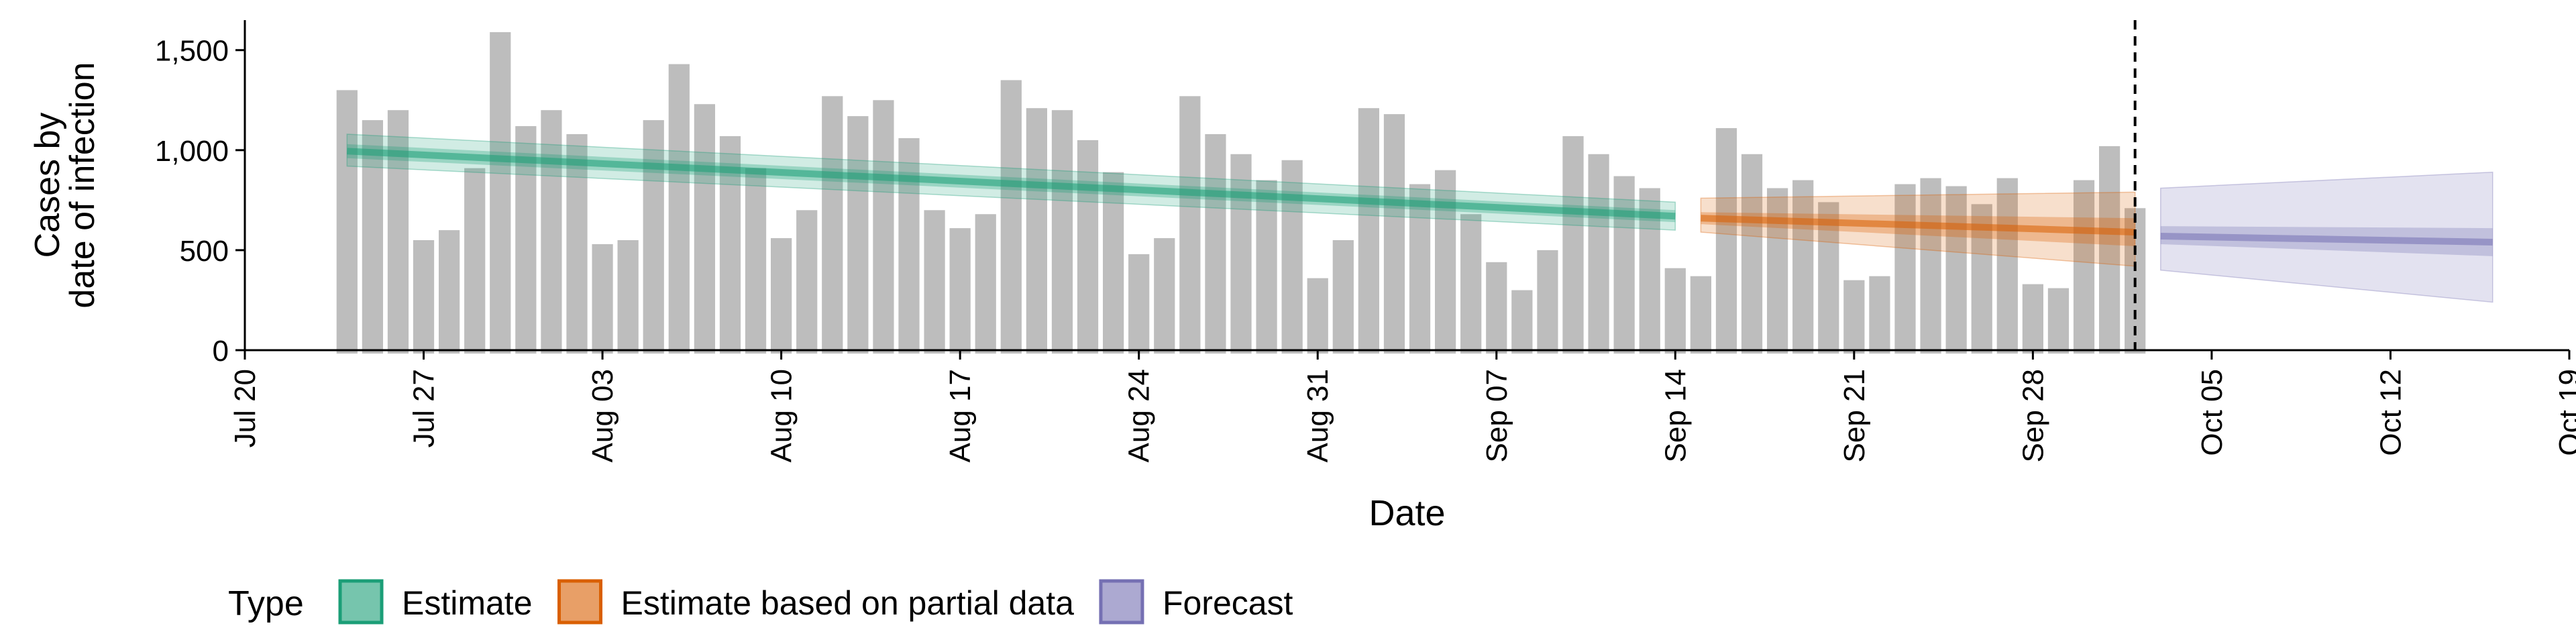  I want to click on legend-item: Forecast, so click(1196, 602).